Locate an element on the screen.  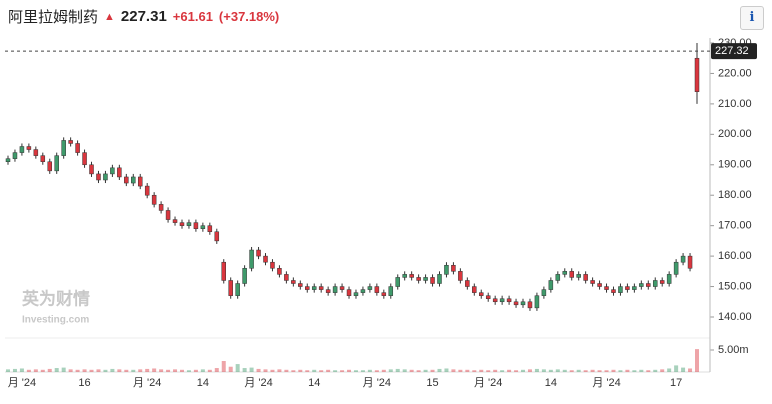
header: 阿里拉姆制药 ▲ 227.31 +61.61 (+37.18%) is located at coordinates (143, 16).